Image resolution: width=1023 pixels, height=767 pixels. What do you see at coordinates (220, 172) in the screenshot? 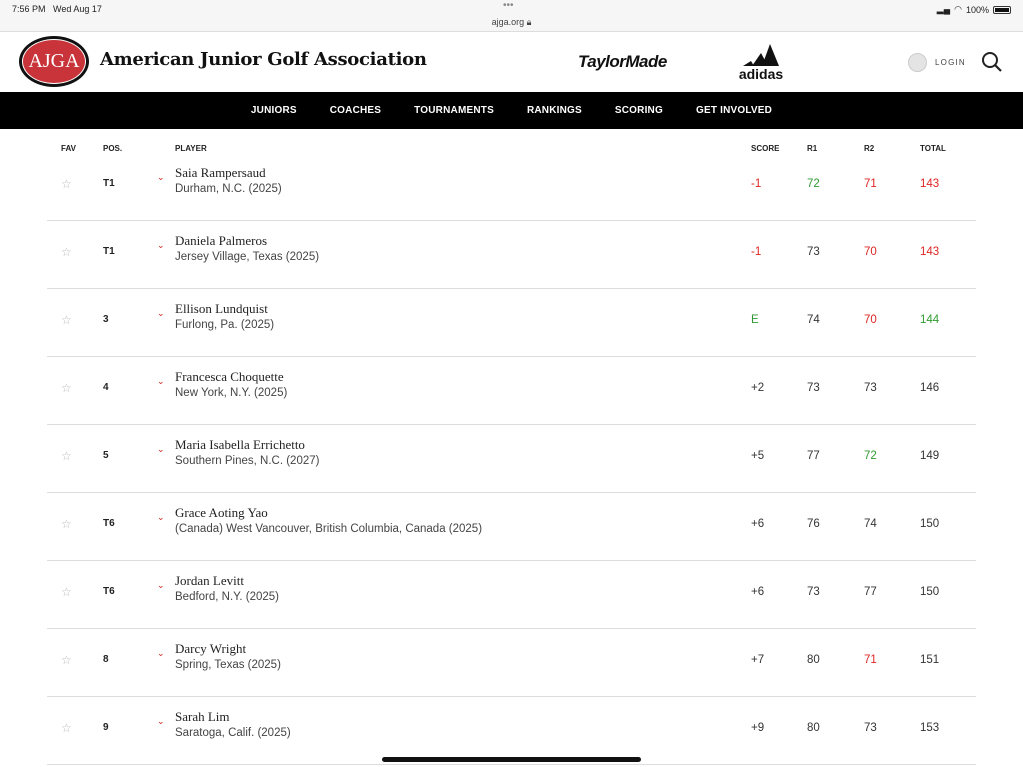
I see `player-name: Saia Rampersaud` at bounding box center [220, 172].